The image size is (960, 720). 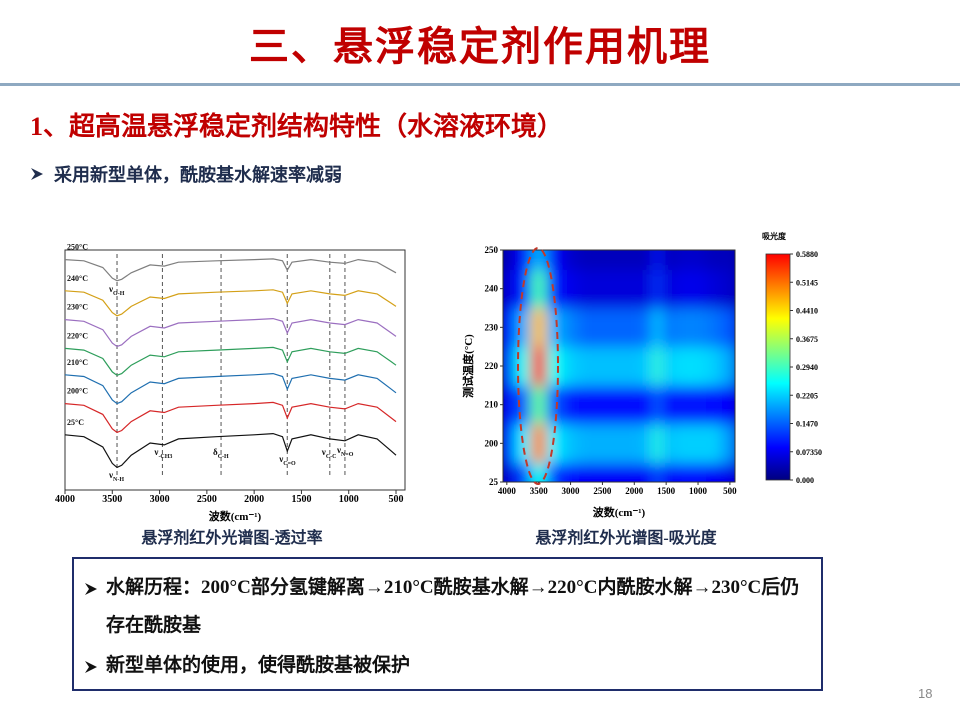 What do you see at coordinates (507, 491) in the screenshot?
I see `x-tick-label: 4000` at bounding box center [507, 491].